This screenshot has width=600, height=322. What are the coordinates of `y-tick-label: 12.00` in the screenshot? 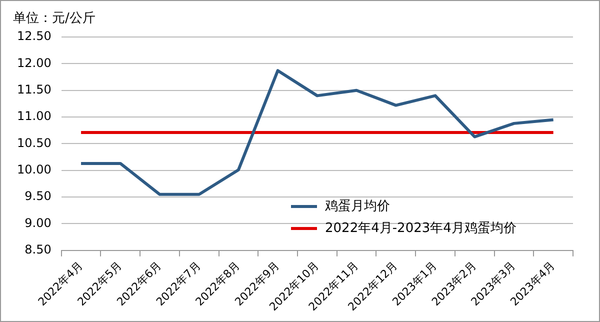 It's located at (34, 63).